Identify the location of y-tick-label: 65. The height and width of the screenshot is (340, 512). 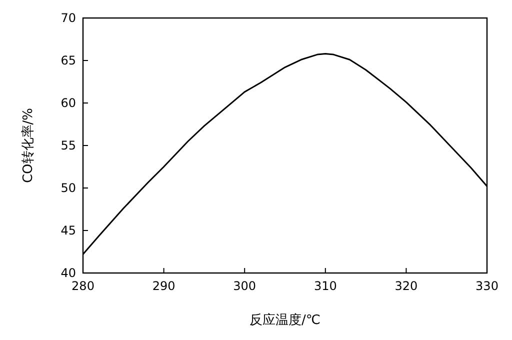
(68, 61).